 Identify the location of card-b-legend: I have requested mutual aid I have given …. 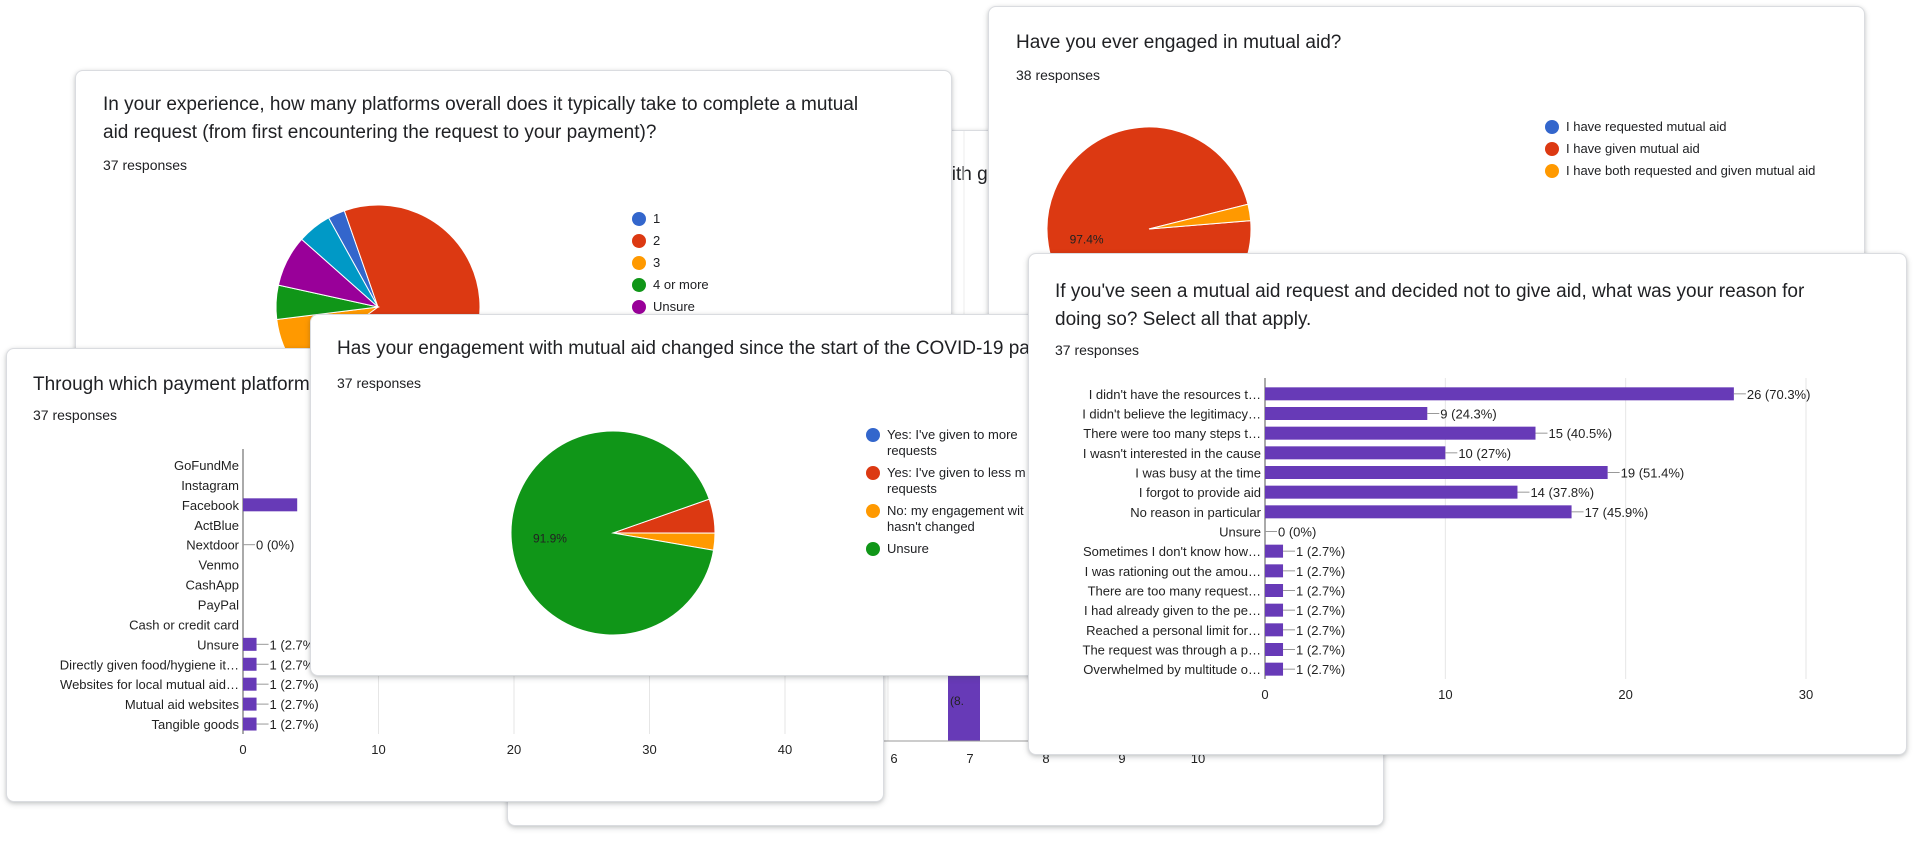
(1687, 152).